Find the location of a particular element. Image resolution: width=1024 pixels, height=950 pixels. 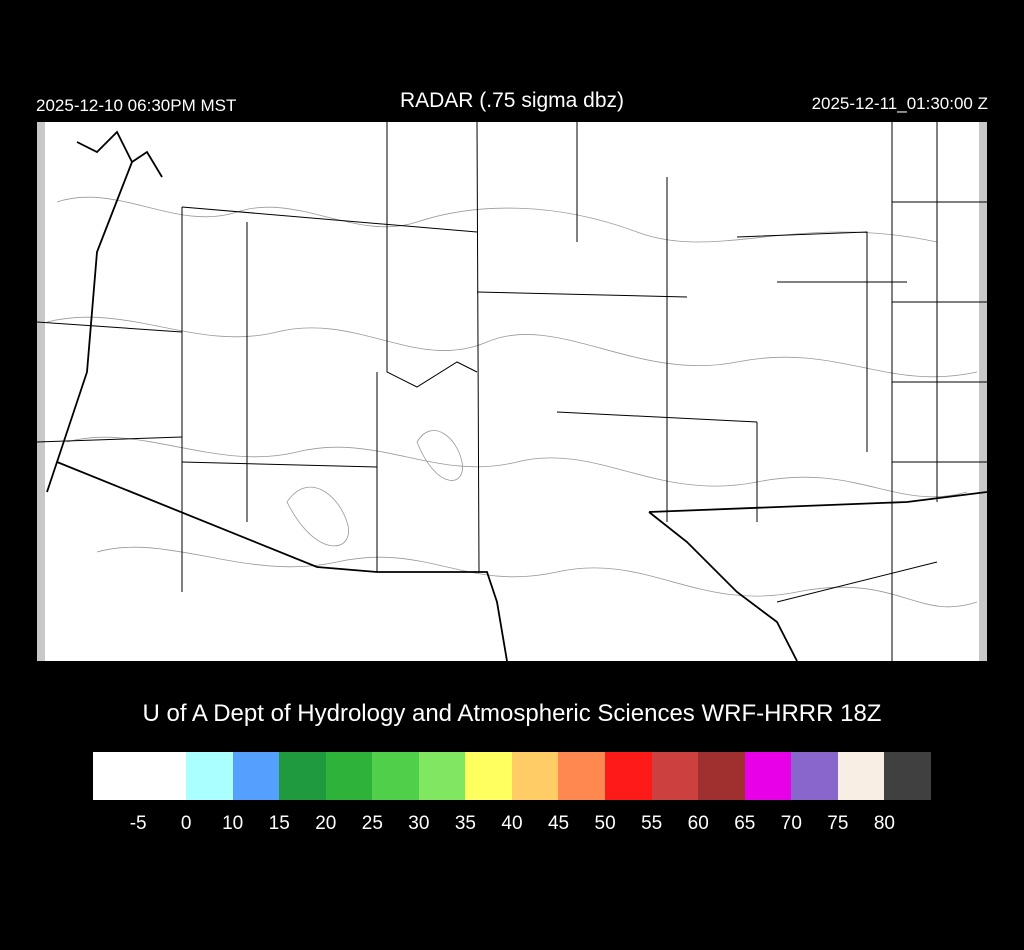

colorbar-label: -5 is located at coordinates (138, 823).